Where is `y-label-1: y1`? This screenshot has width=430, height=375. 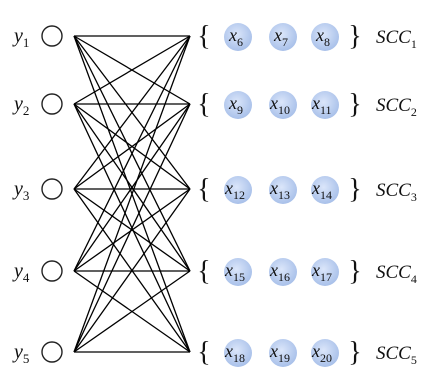
y-label-1: y1 is located at coordinates (20, 37).